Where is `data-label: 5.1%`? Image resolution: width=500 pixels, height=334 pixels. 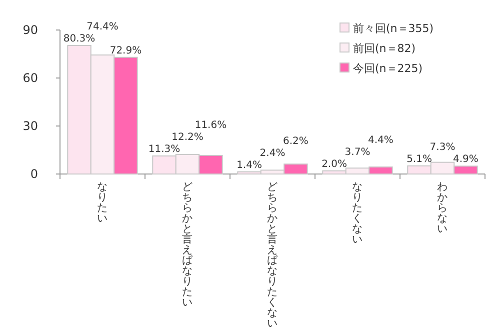
data-label: 5.1% is located at coordinates (419, 159).